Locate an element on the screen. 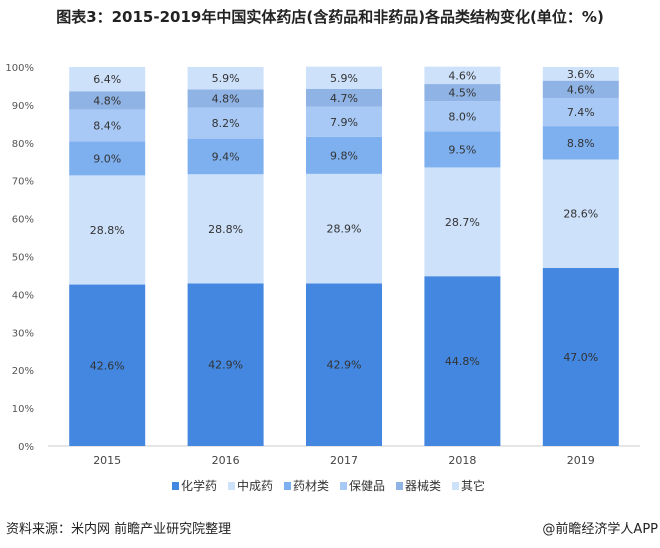 The width and height of the screenshot is (660, 548). data-label: 8.8% is located at coordinates (581, 143).